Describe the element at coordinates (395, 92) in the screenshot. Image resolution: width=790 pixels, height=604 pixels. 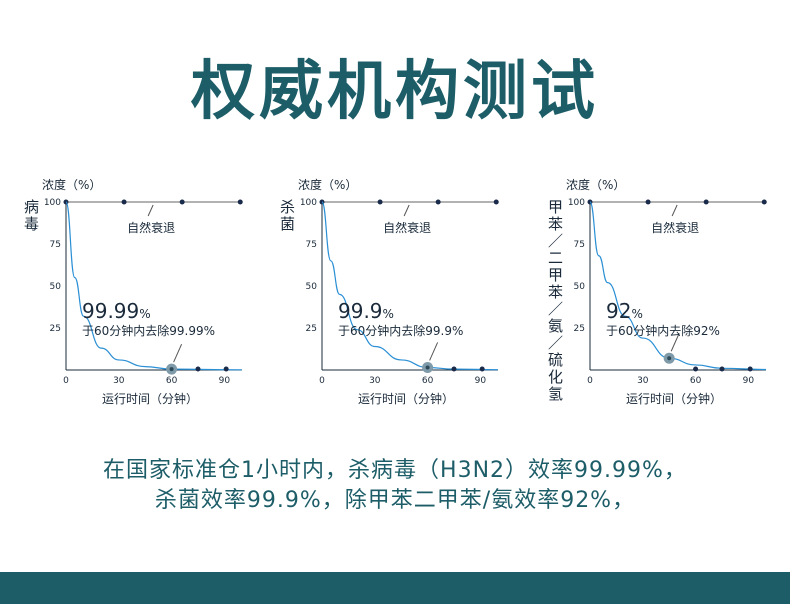
I see `page-title: 权威机构测试` at that location.